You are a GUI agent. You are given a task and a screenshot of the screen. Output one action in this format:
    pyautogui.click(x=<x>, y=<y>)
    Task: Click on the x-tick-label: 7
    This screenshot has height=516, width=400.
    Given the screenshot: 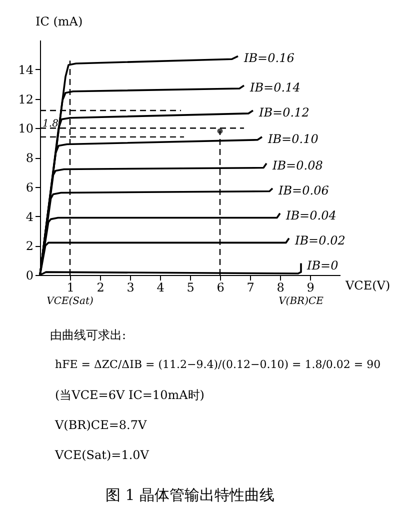 What is the action you would take?
    pyautogui.click(x=250, y=287)
    